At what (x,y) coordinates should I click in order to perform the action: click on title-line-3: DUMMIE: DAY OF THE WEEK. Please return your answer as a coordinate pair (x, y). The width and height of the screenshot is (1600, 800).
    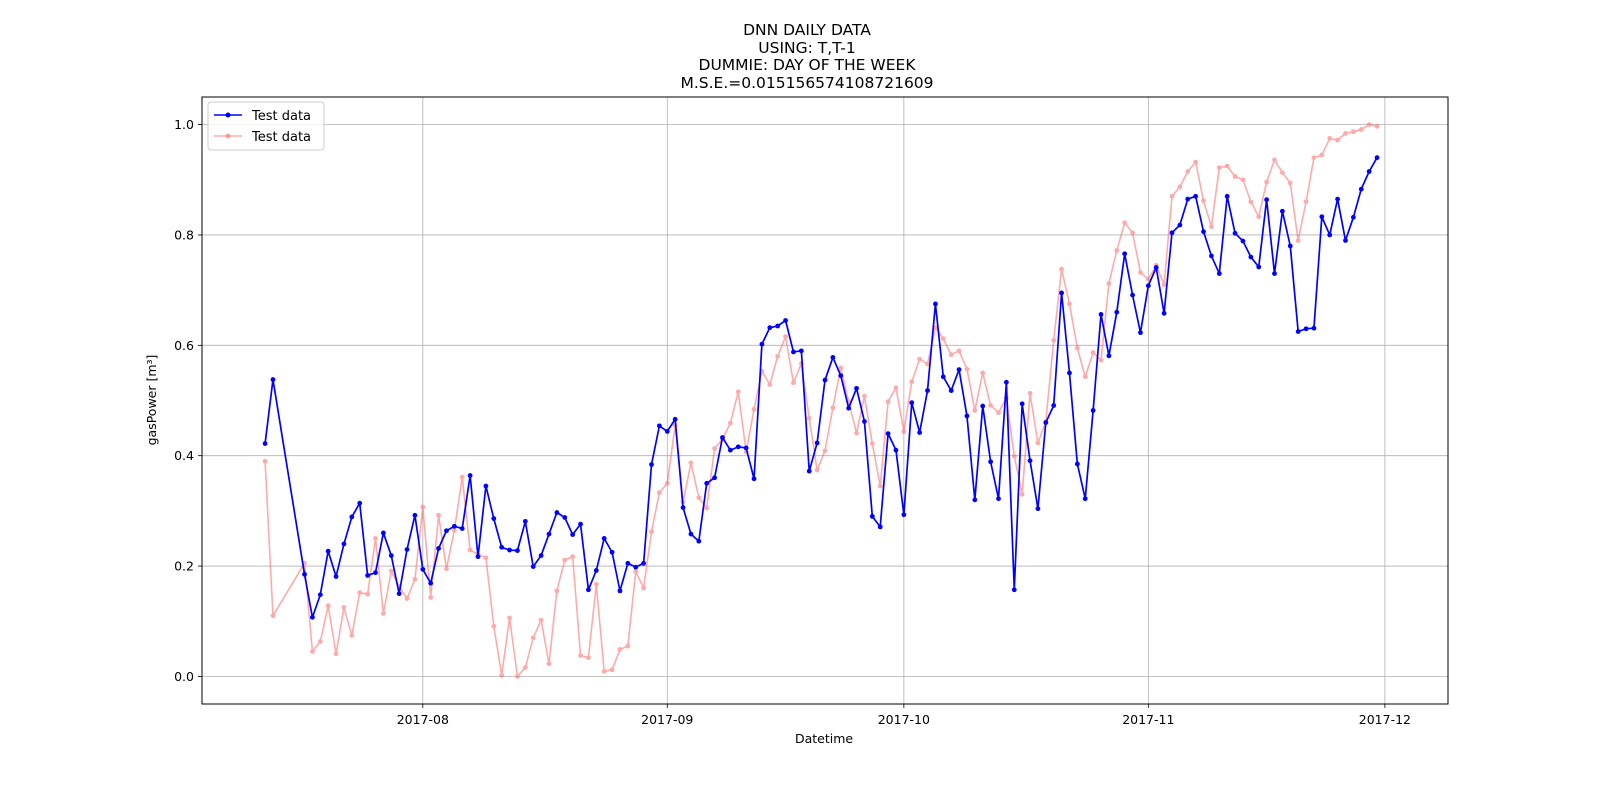
    Looking at the image, I should click on (808, 65).